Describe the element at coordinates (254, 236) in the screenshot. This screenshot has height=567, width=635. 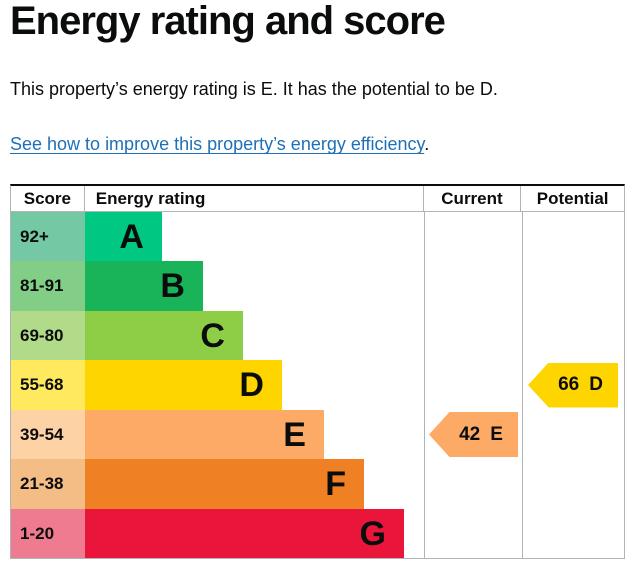
I see `rating-cell: A` at that location.